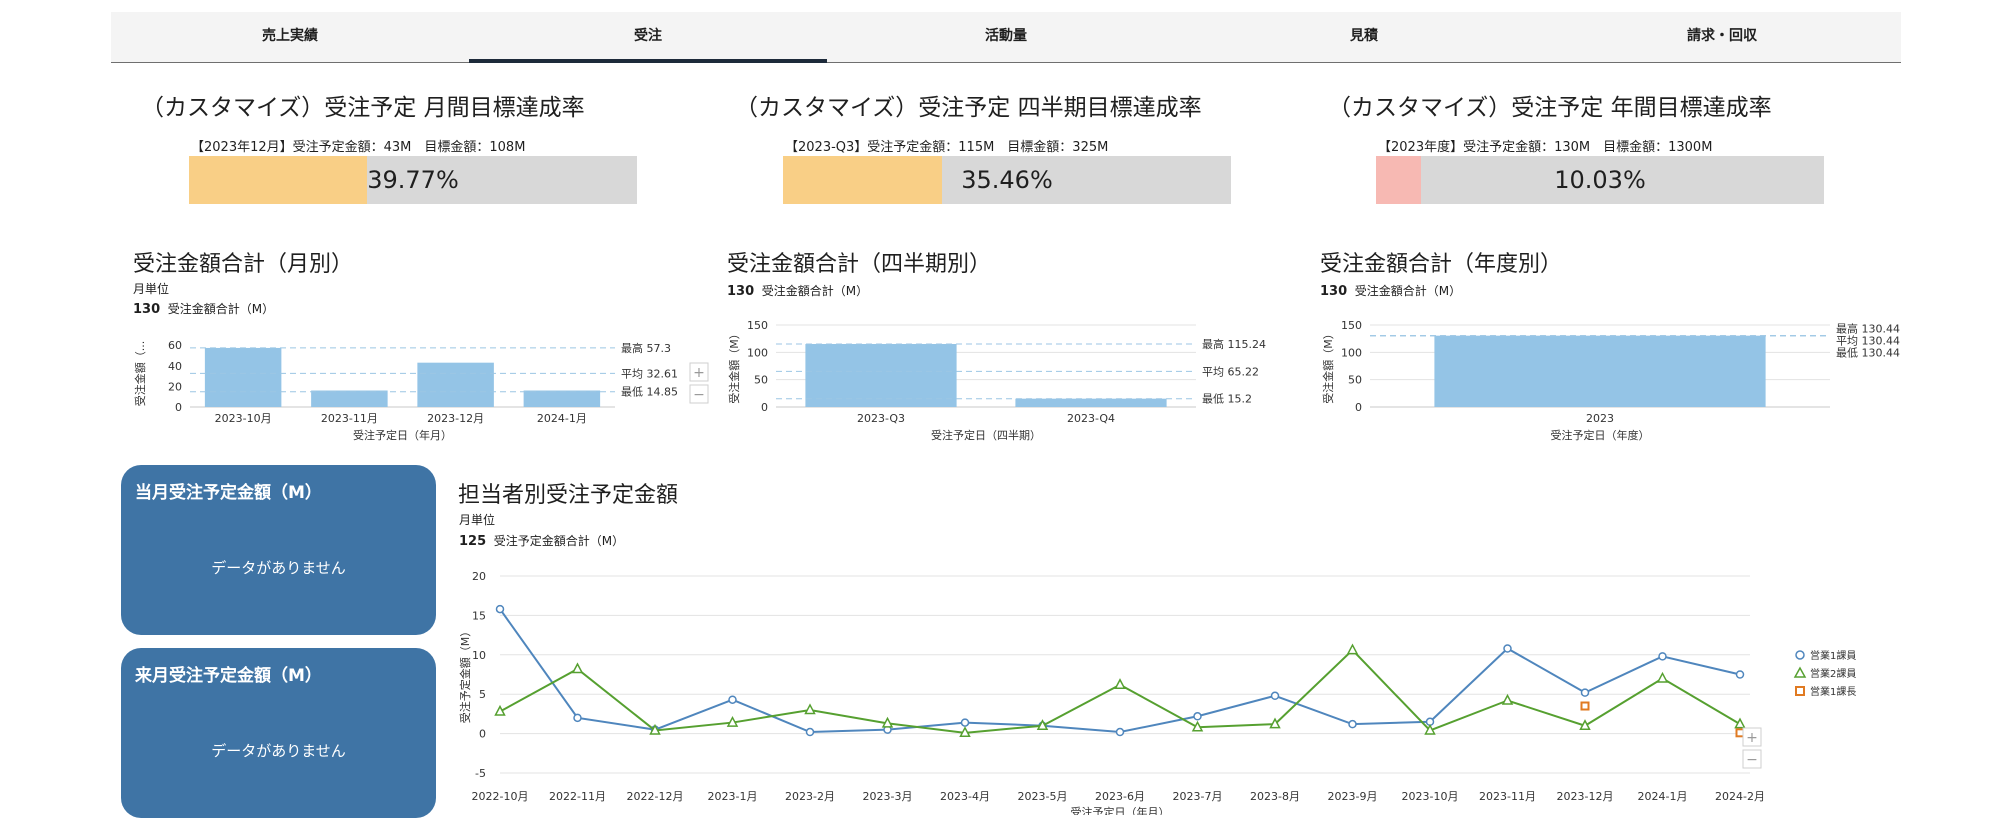 The image size is (2000, 833). I want to click on gauge-subtitle: 【2023年12月】受注予定金額：43M 目標金額：108M, so click(358, 147).